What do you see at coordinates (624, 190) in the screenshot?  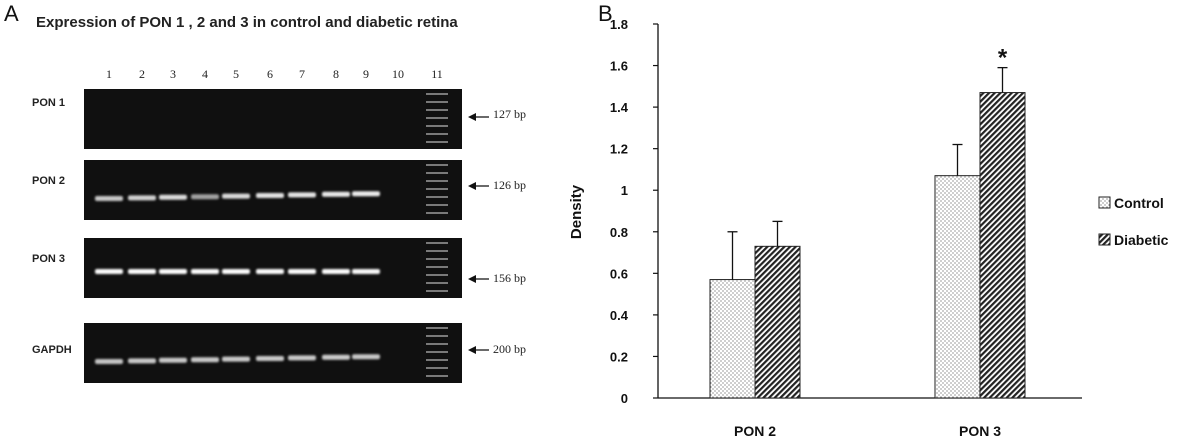 I see `y-tick-label: 1` at bounding box center [624, 190].